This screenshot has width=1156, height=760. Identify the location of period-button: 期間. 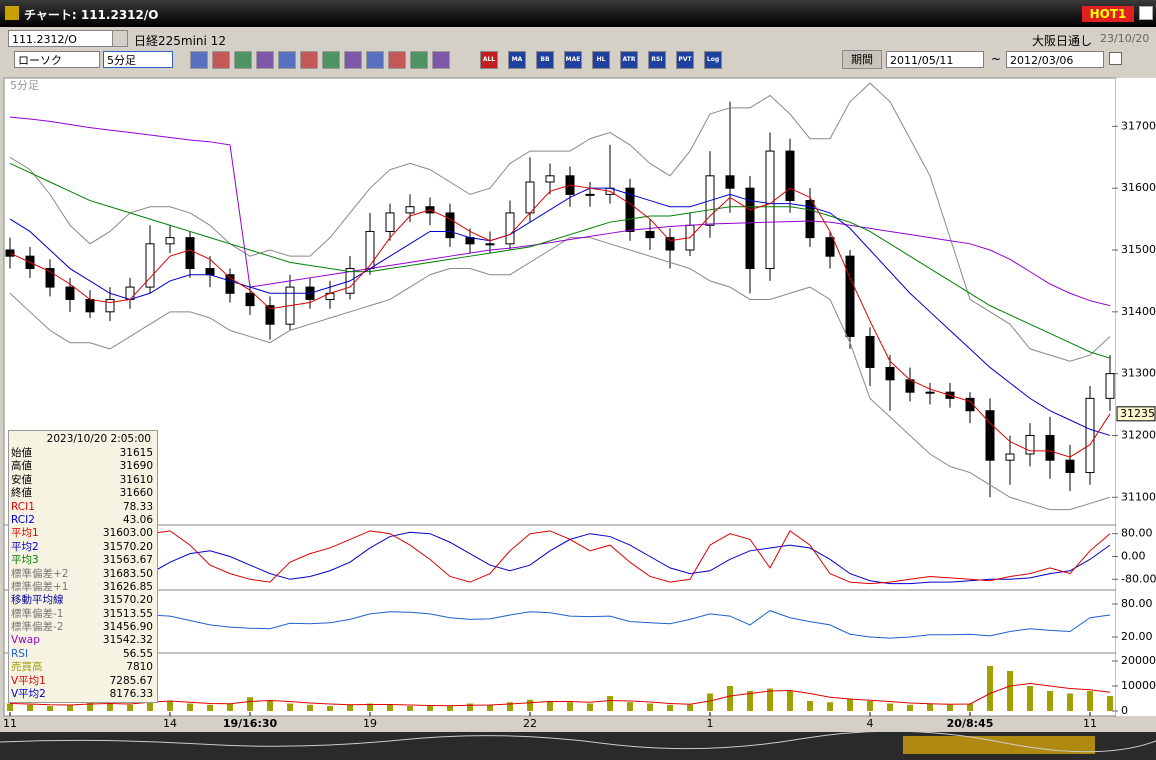
(862, 59).